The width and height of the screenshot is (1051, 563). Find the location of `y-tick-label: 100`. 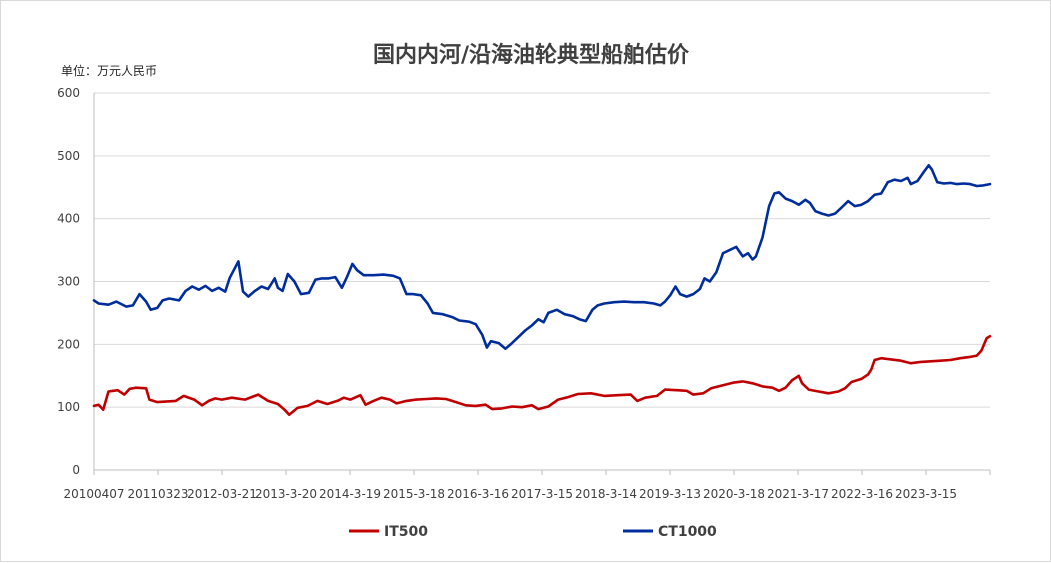

y-tick-label: 100 is located at coordinates (68, 407).